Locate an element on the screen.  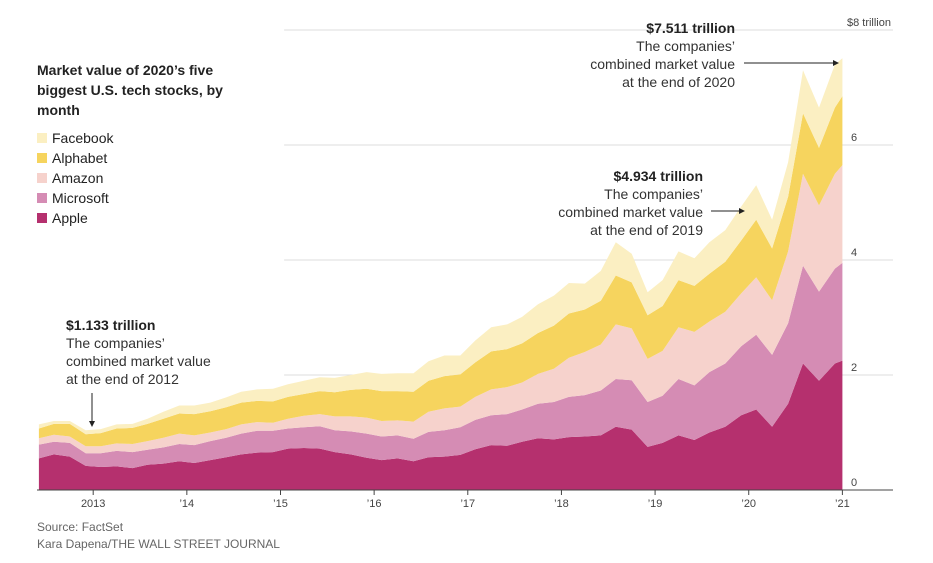
annotation-line: at the end of 2020 is located at coordinates (678, 82).